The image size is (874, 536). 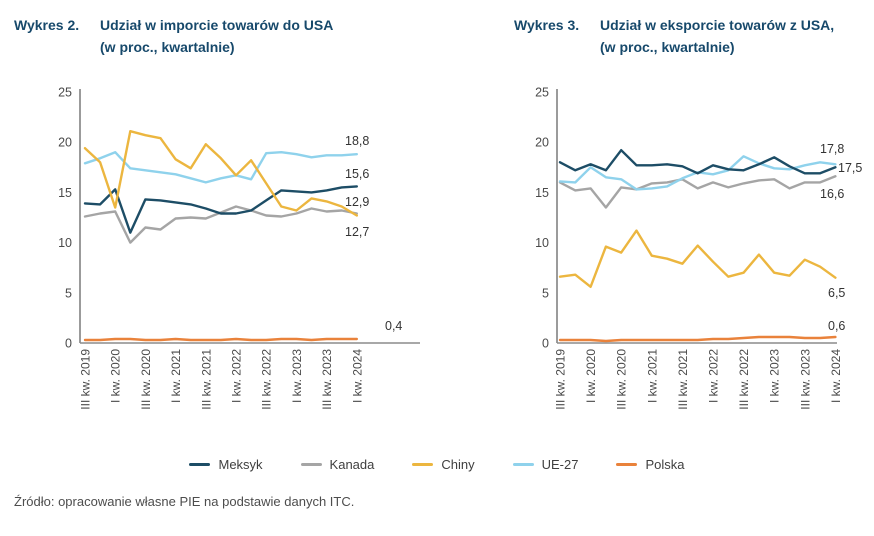 I want to click on legend-label-ue-27: UE-27, so click(x=560, y=464).